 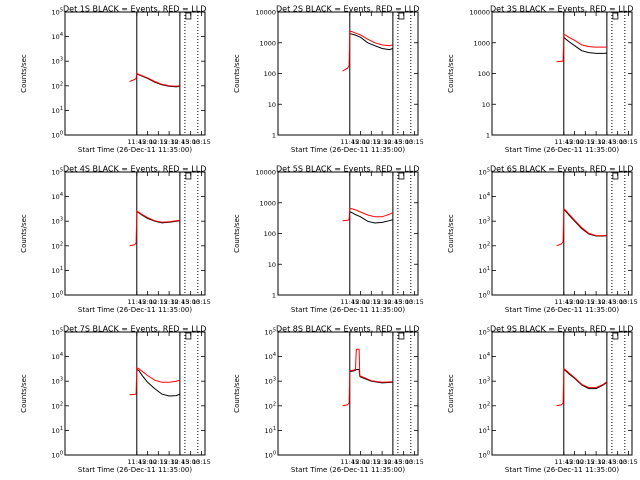 What do you see at coordinates (347, 329) in the screenshot?
I see `chart-title: Det 8S BLACK = Events, RED = LLD` at bounding box center [347, 329].